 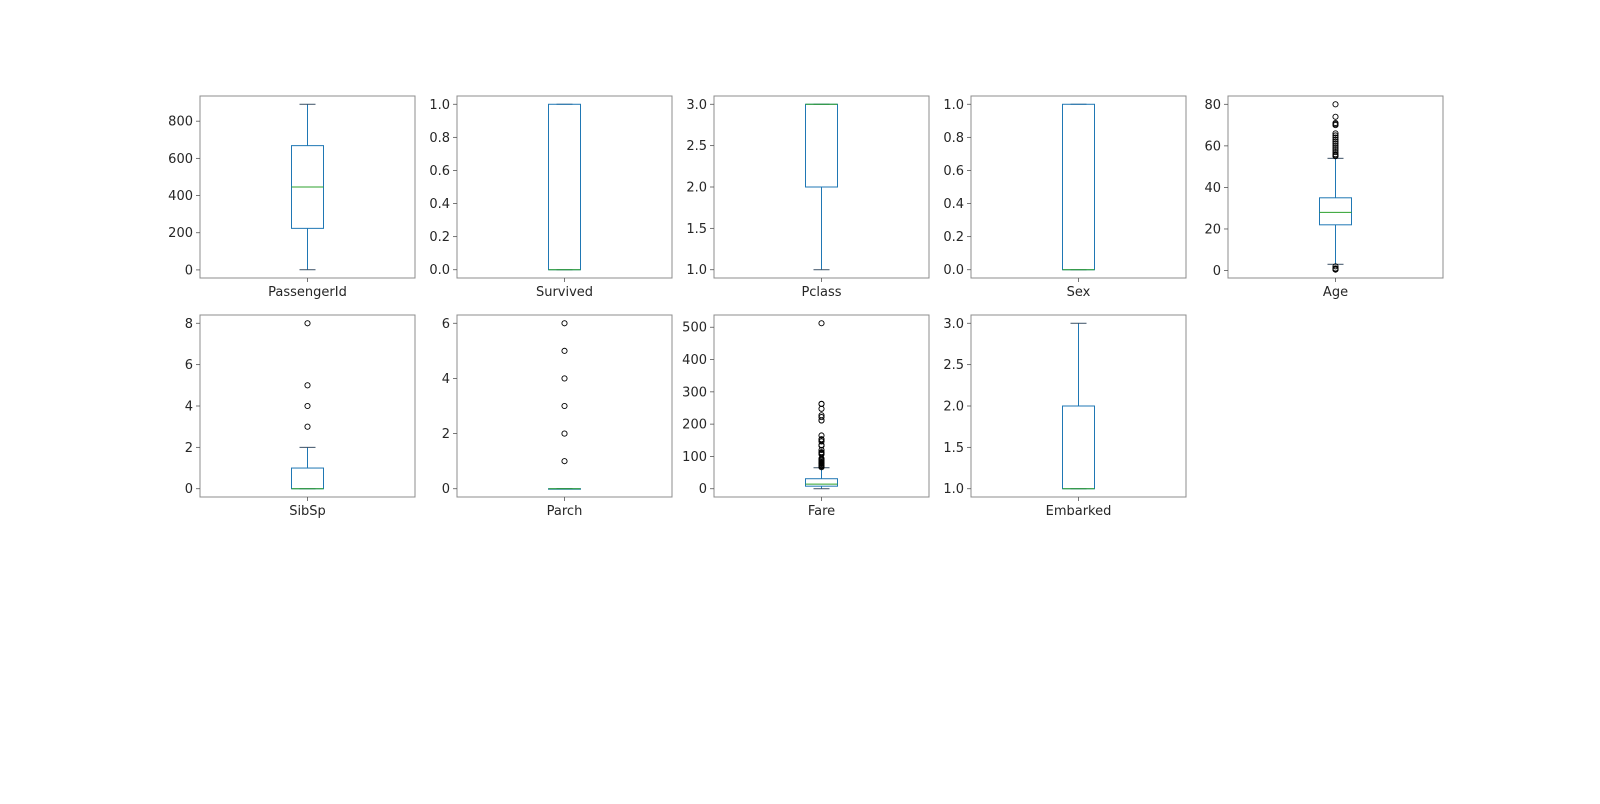 What do you see at coordinates (180, 159) in the screenshot?
I see `y-tick-label: 600` at bounding box center [180, 159].